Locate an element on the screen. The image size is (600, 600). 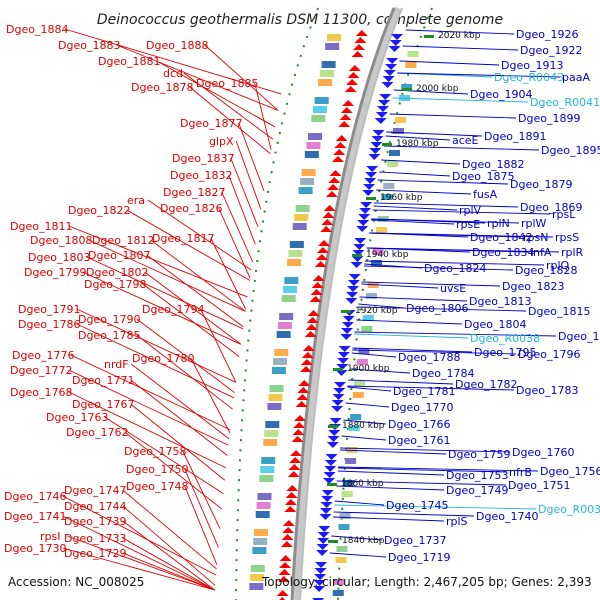
forward-gene-label: Dgeo_1807 is located at coordinates (119, 255).